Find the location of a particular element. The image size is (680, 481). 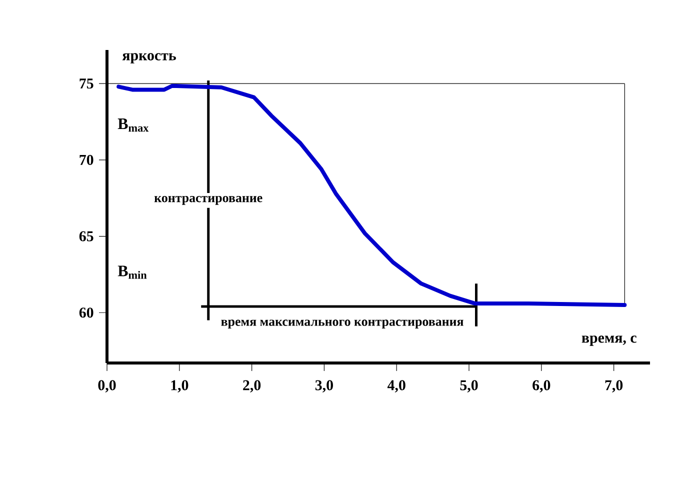

x-tick-label: 2,0 is located at coordinates (252, 386).